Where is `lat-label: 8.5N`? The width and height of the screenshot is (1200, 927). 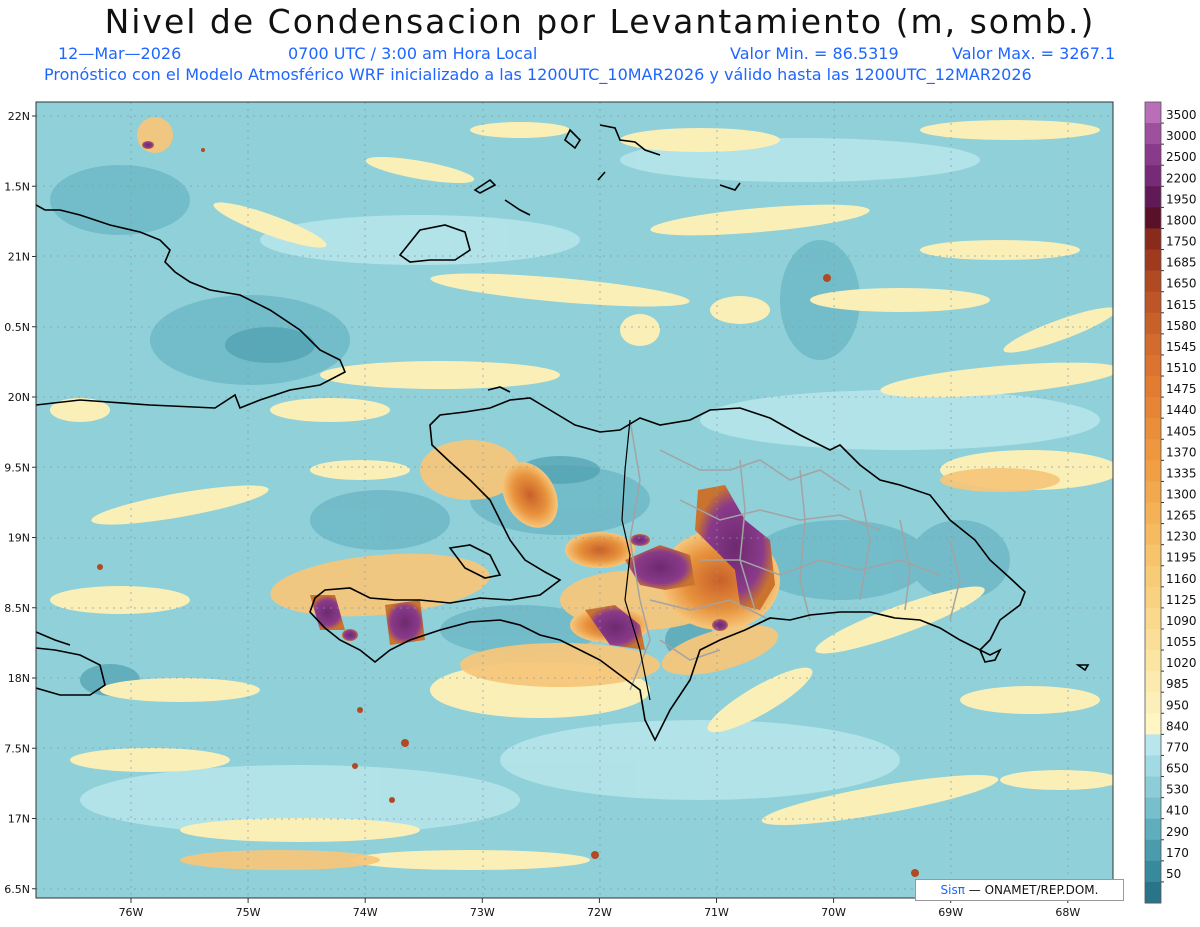 lat-label: 8.5N is located at coordinates (17, 608).